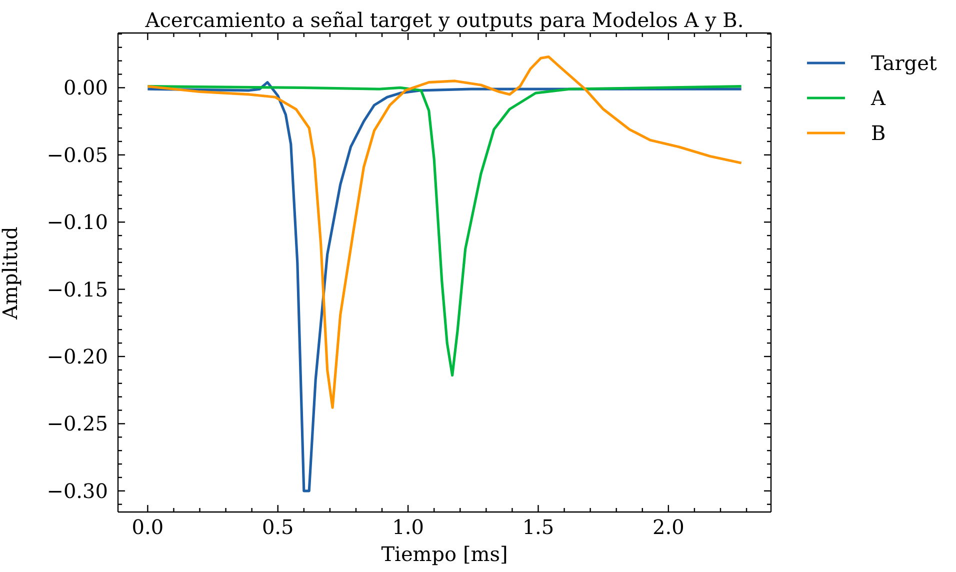 This screenshot has width=956, height=572. I want to click on x-tick-label: 0.5, so click(278, 527).